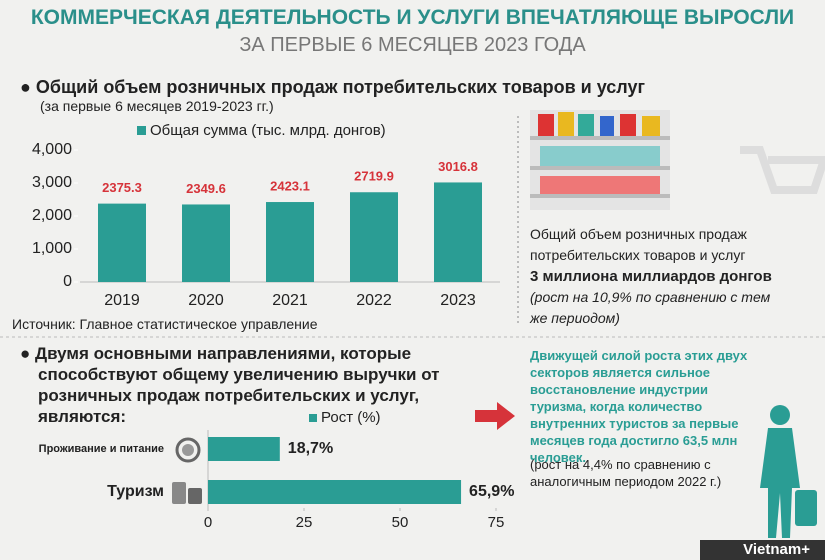 The width and height of the screenshot is (825, 560). What do you see at coordinates (496, 522) in the screenshot?
I see `x-tick-label: 75` at bounding box center [496, 522].